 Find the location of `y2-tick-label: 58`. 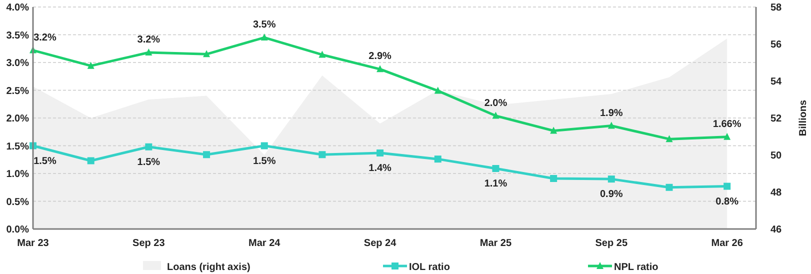

y2-tick-label: 58 is located at coordinates (776, 8).